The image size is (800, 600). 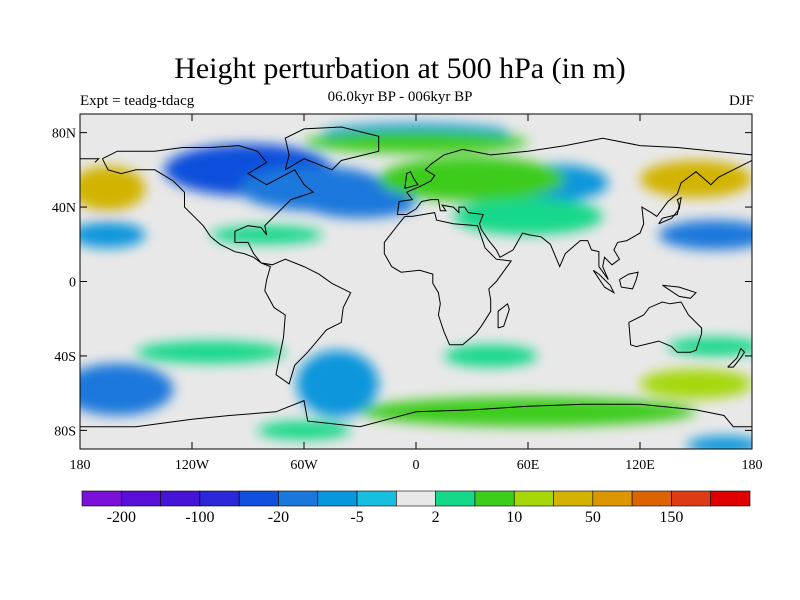 What do you see at coordinates (671, 517) in the screenshot?
I see `colorbar-label: 150` at bounding box center [671, 517].